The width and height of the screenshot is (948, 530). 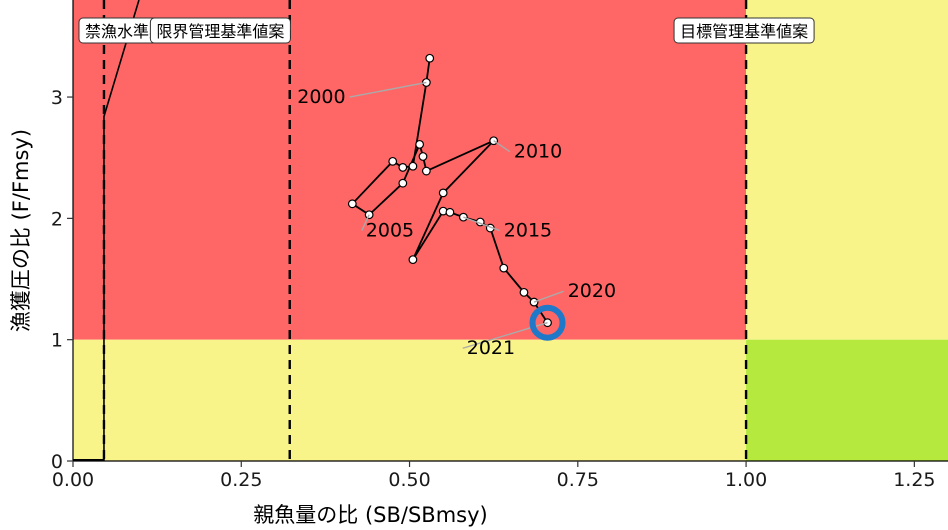 What do you see at coordinates (365, 222) in the screenshot?
I see `leader-2005` at bounding box center [365, 222].